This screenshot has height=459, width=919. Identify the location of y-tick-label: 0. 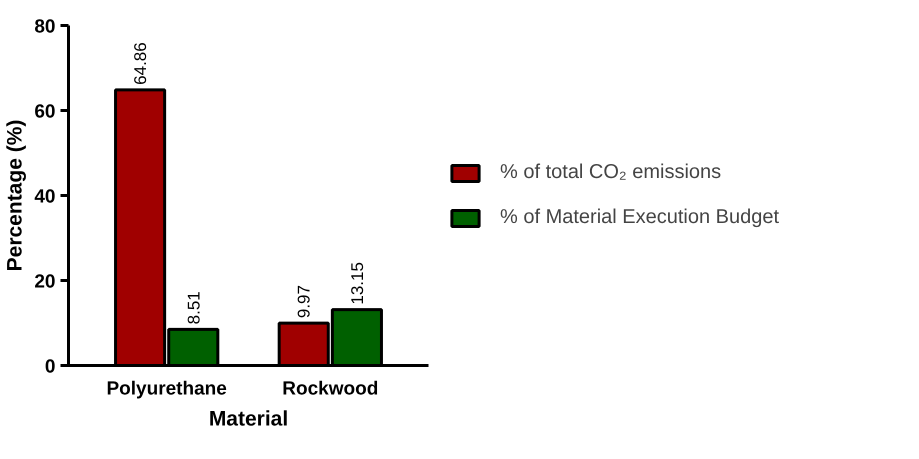
(50, 367).